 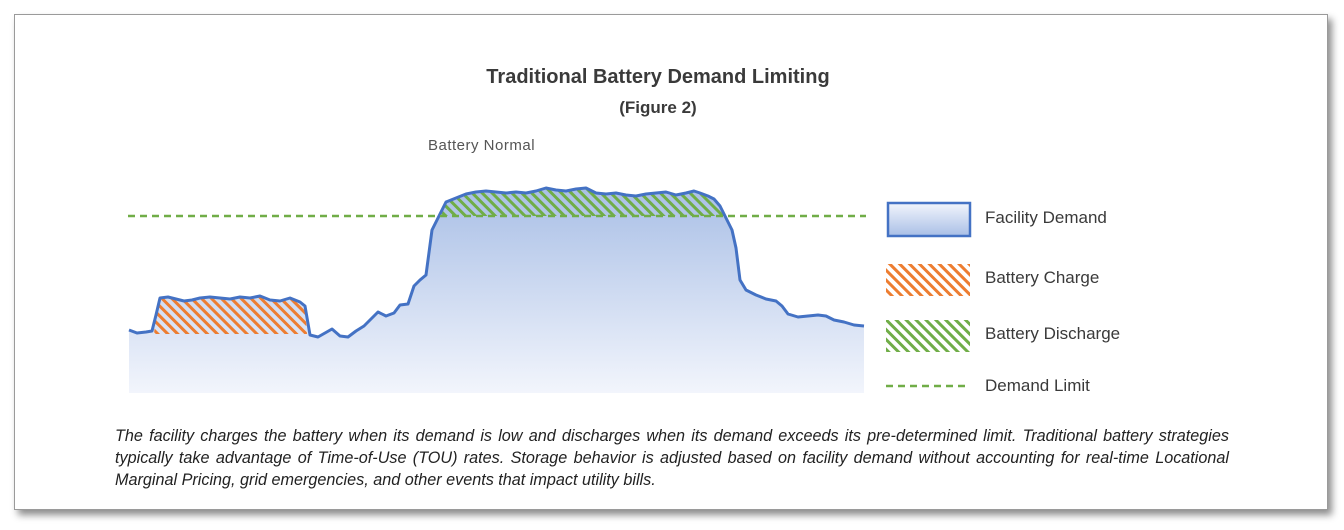 What do you see at coordinates (1053, 333) in the screenshot?
I see `legend-label-battery-discharge: Battery Discharge` at bounding box center [1053, 333].